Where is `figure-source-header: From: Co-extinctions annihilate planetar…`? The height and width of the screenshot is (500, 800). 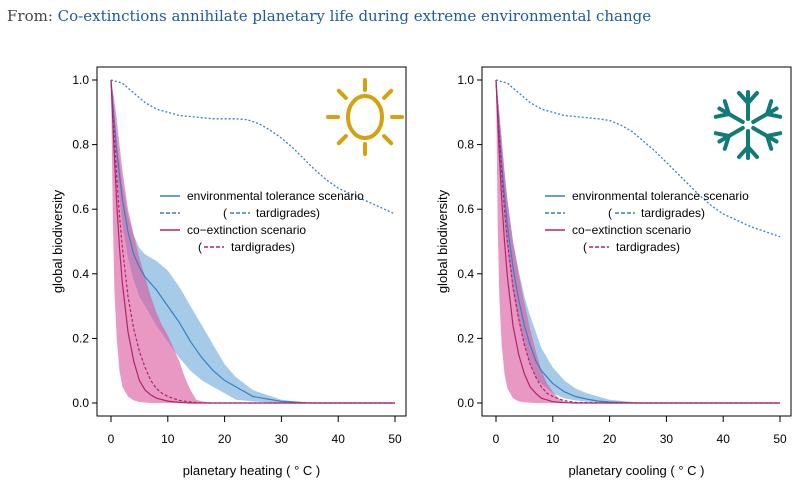
figure-source-header: From: Co-extinctions annihilate planetar… is located at coordinates (329, 19).